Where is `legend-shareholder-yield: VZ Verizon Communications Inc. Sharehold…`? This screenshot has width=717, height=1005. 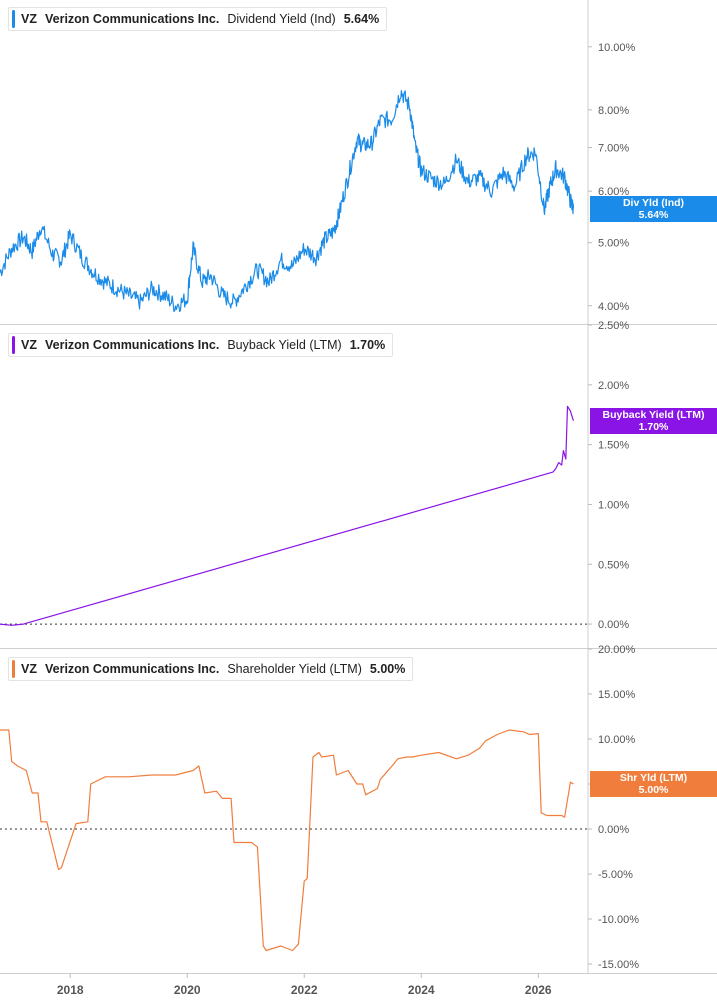
legend-shareholder-yield: VZ Verizon Communications Inc. Sharehold… is located at coordinates (211, 669).